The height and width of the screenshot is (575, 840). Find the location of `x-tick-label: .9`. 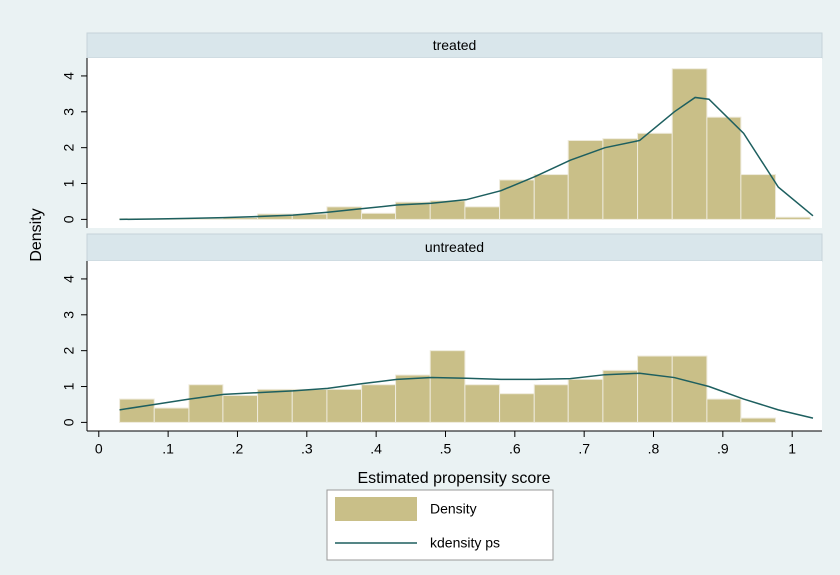

x-tick-label: .9 is located at coordinates (723, 449).